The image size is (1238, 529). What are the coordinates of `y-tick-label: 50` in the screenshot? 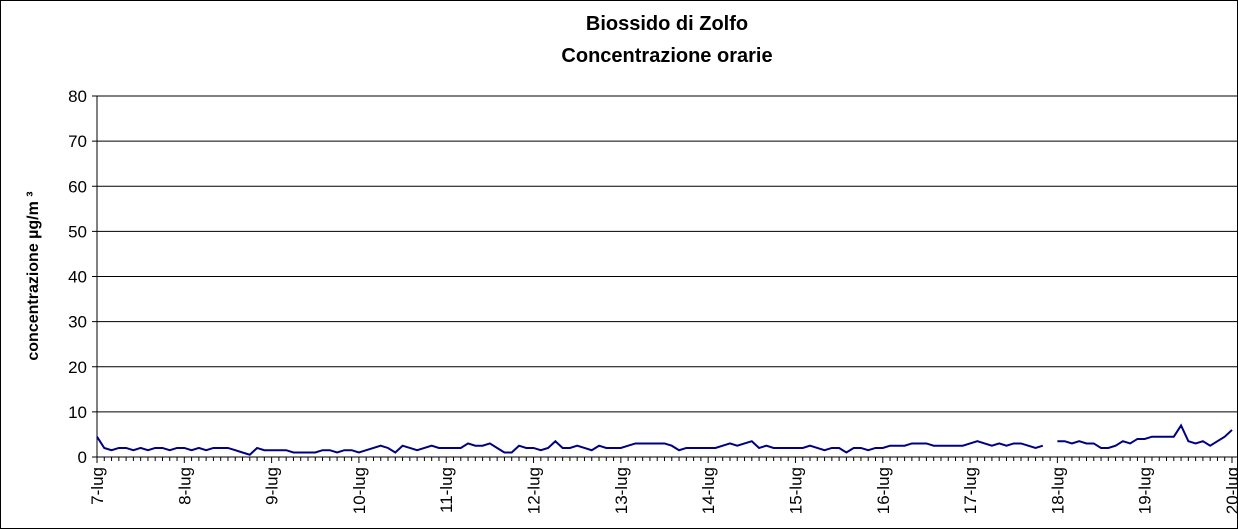 It's located at (77, 231).